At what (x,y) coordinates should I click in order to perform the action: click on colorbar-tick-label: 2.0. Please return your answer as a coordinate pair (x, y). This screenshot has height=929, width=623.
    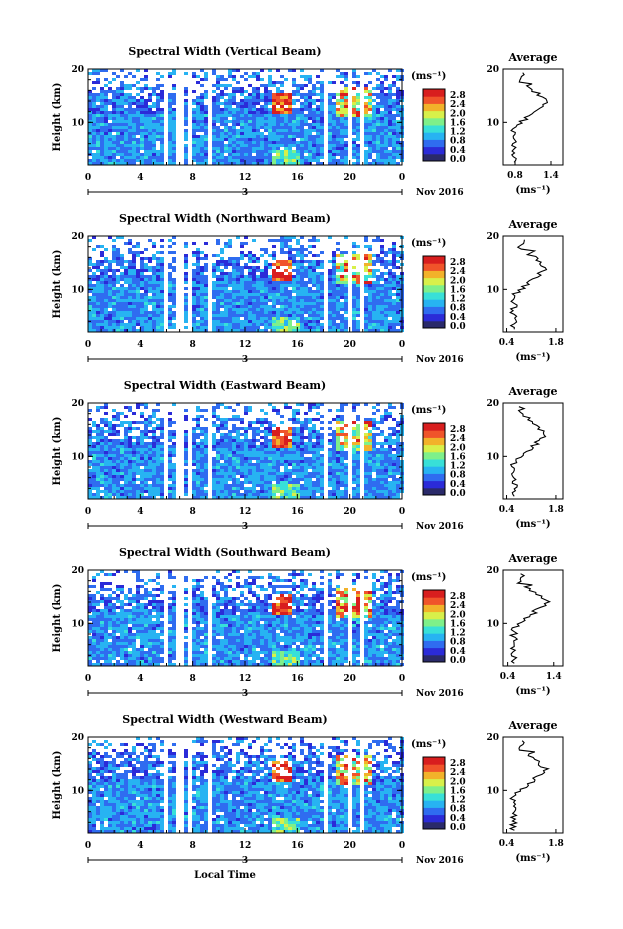
    Looking at the image, I should click on (458, 114).